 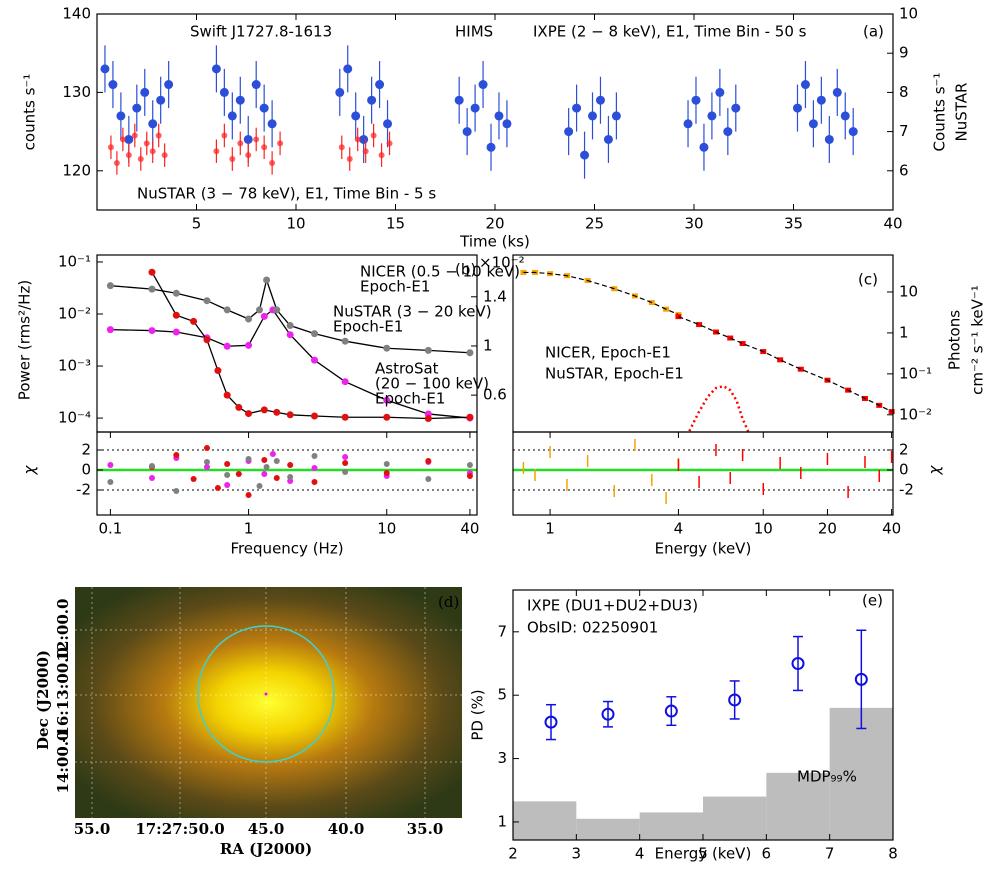 What do you see at coordinates (670, 32) in the screenshot?
I see `series-label: IXPE (2 − 8 keV), E1, Time Bin - 50 s` at bounding box center [670, 32].